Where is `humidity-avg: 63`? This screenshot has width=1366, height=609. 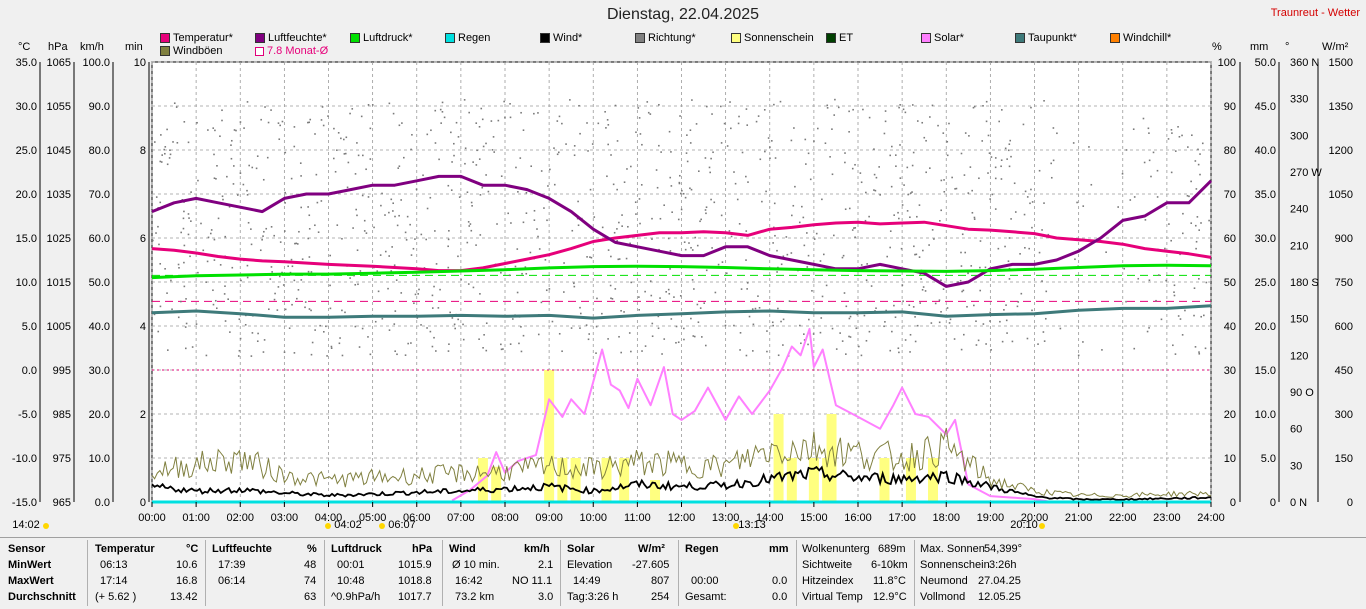
humidity-avg: 63 is located at coordinates (310, 597).